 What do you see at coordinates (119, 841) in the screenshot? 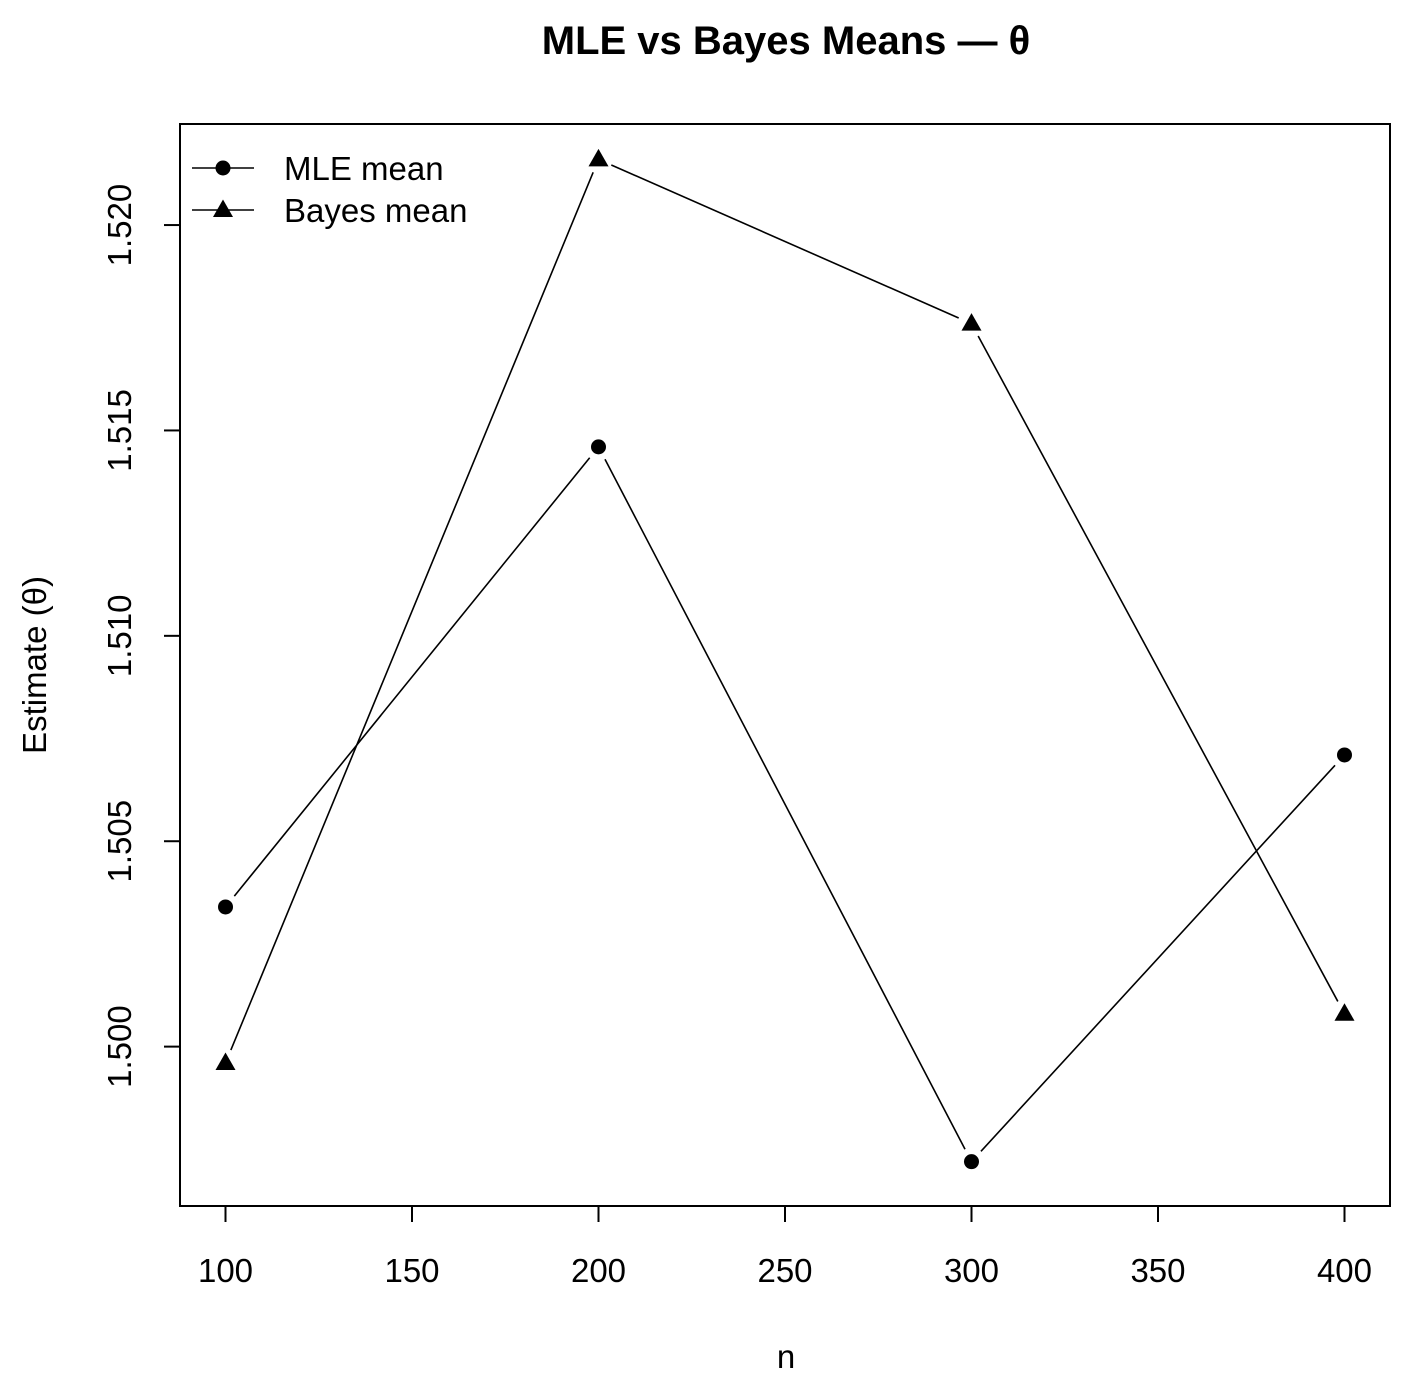
I see `y-tick-label: 1.505` at bounding box center [119, 841].